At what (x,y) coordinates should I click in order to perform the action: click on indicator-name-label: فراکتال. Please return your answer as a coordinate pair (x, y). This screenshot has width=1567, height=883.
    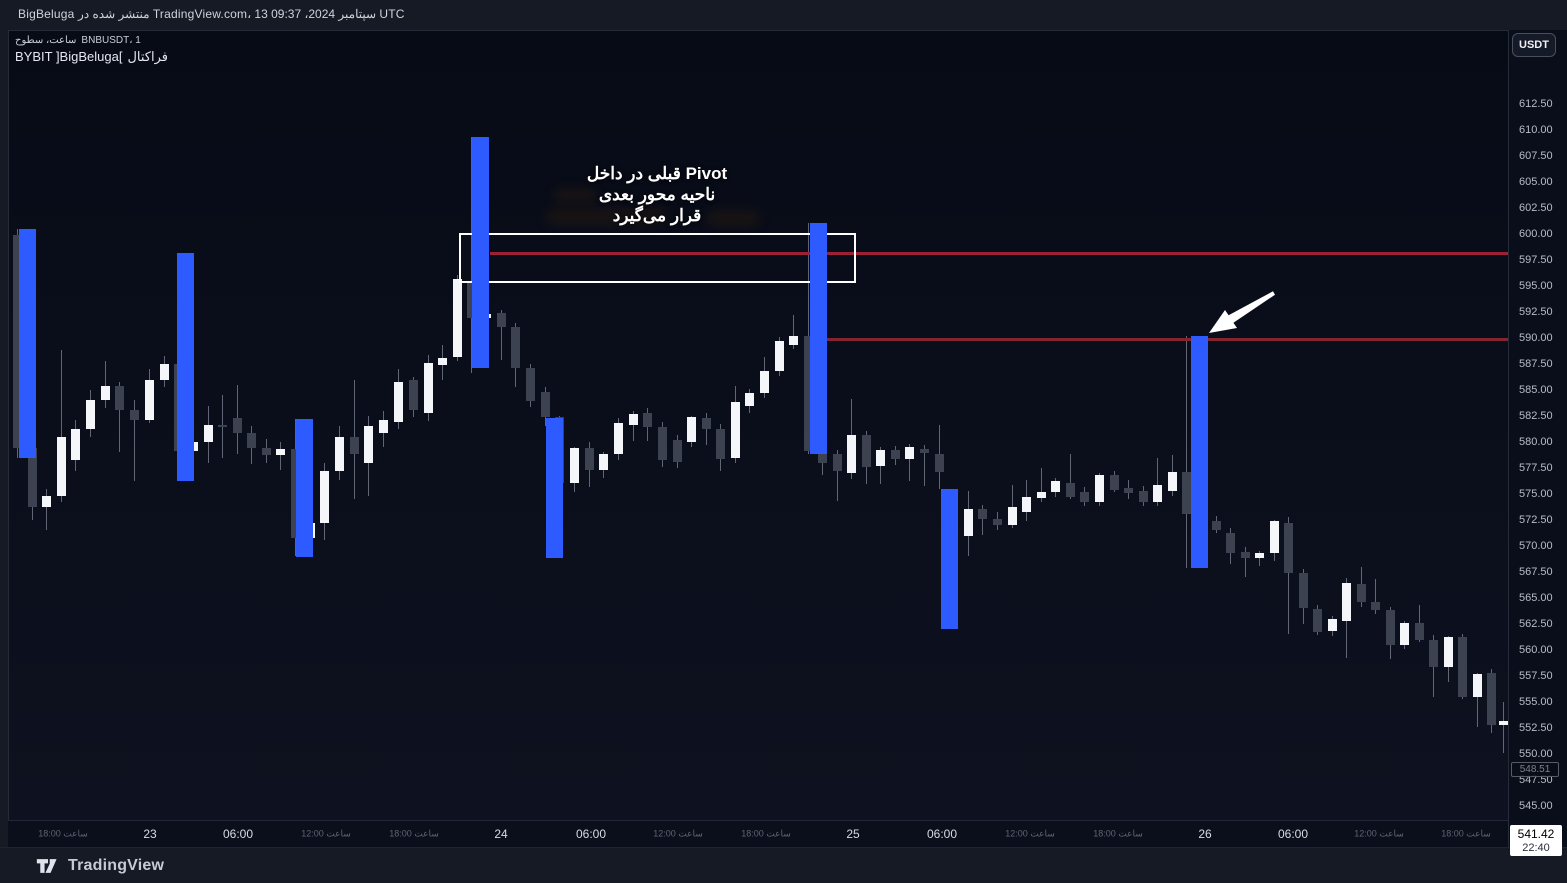
    Looking at the image, I should click on (147, 56).